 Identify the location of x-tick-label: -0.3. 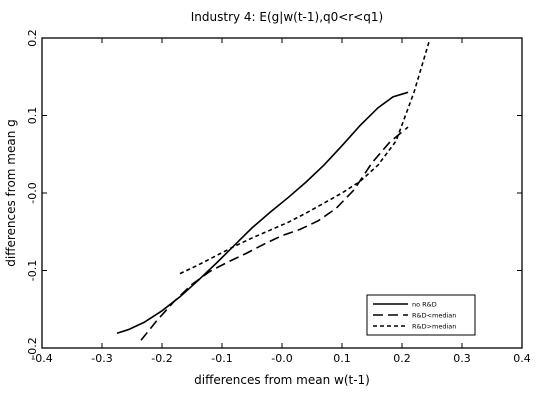
(101, 358).